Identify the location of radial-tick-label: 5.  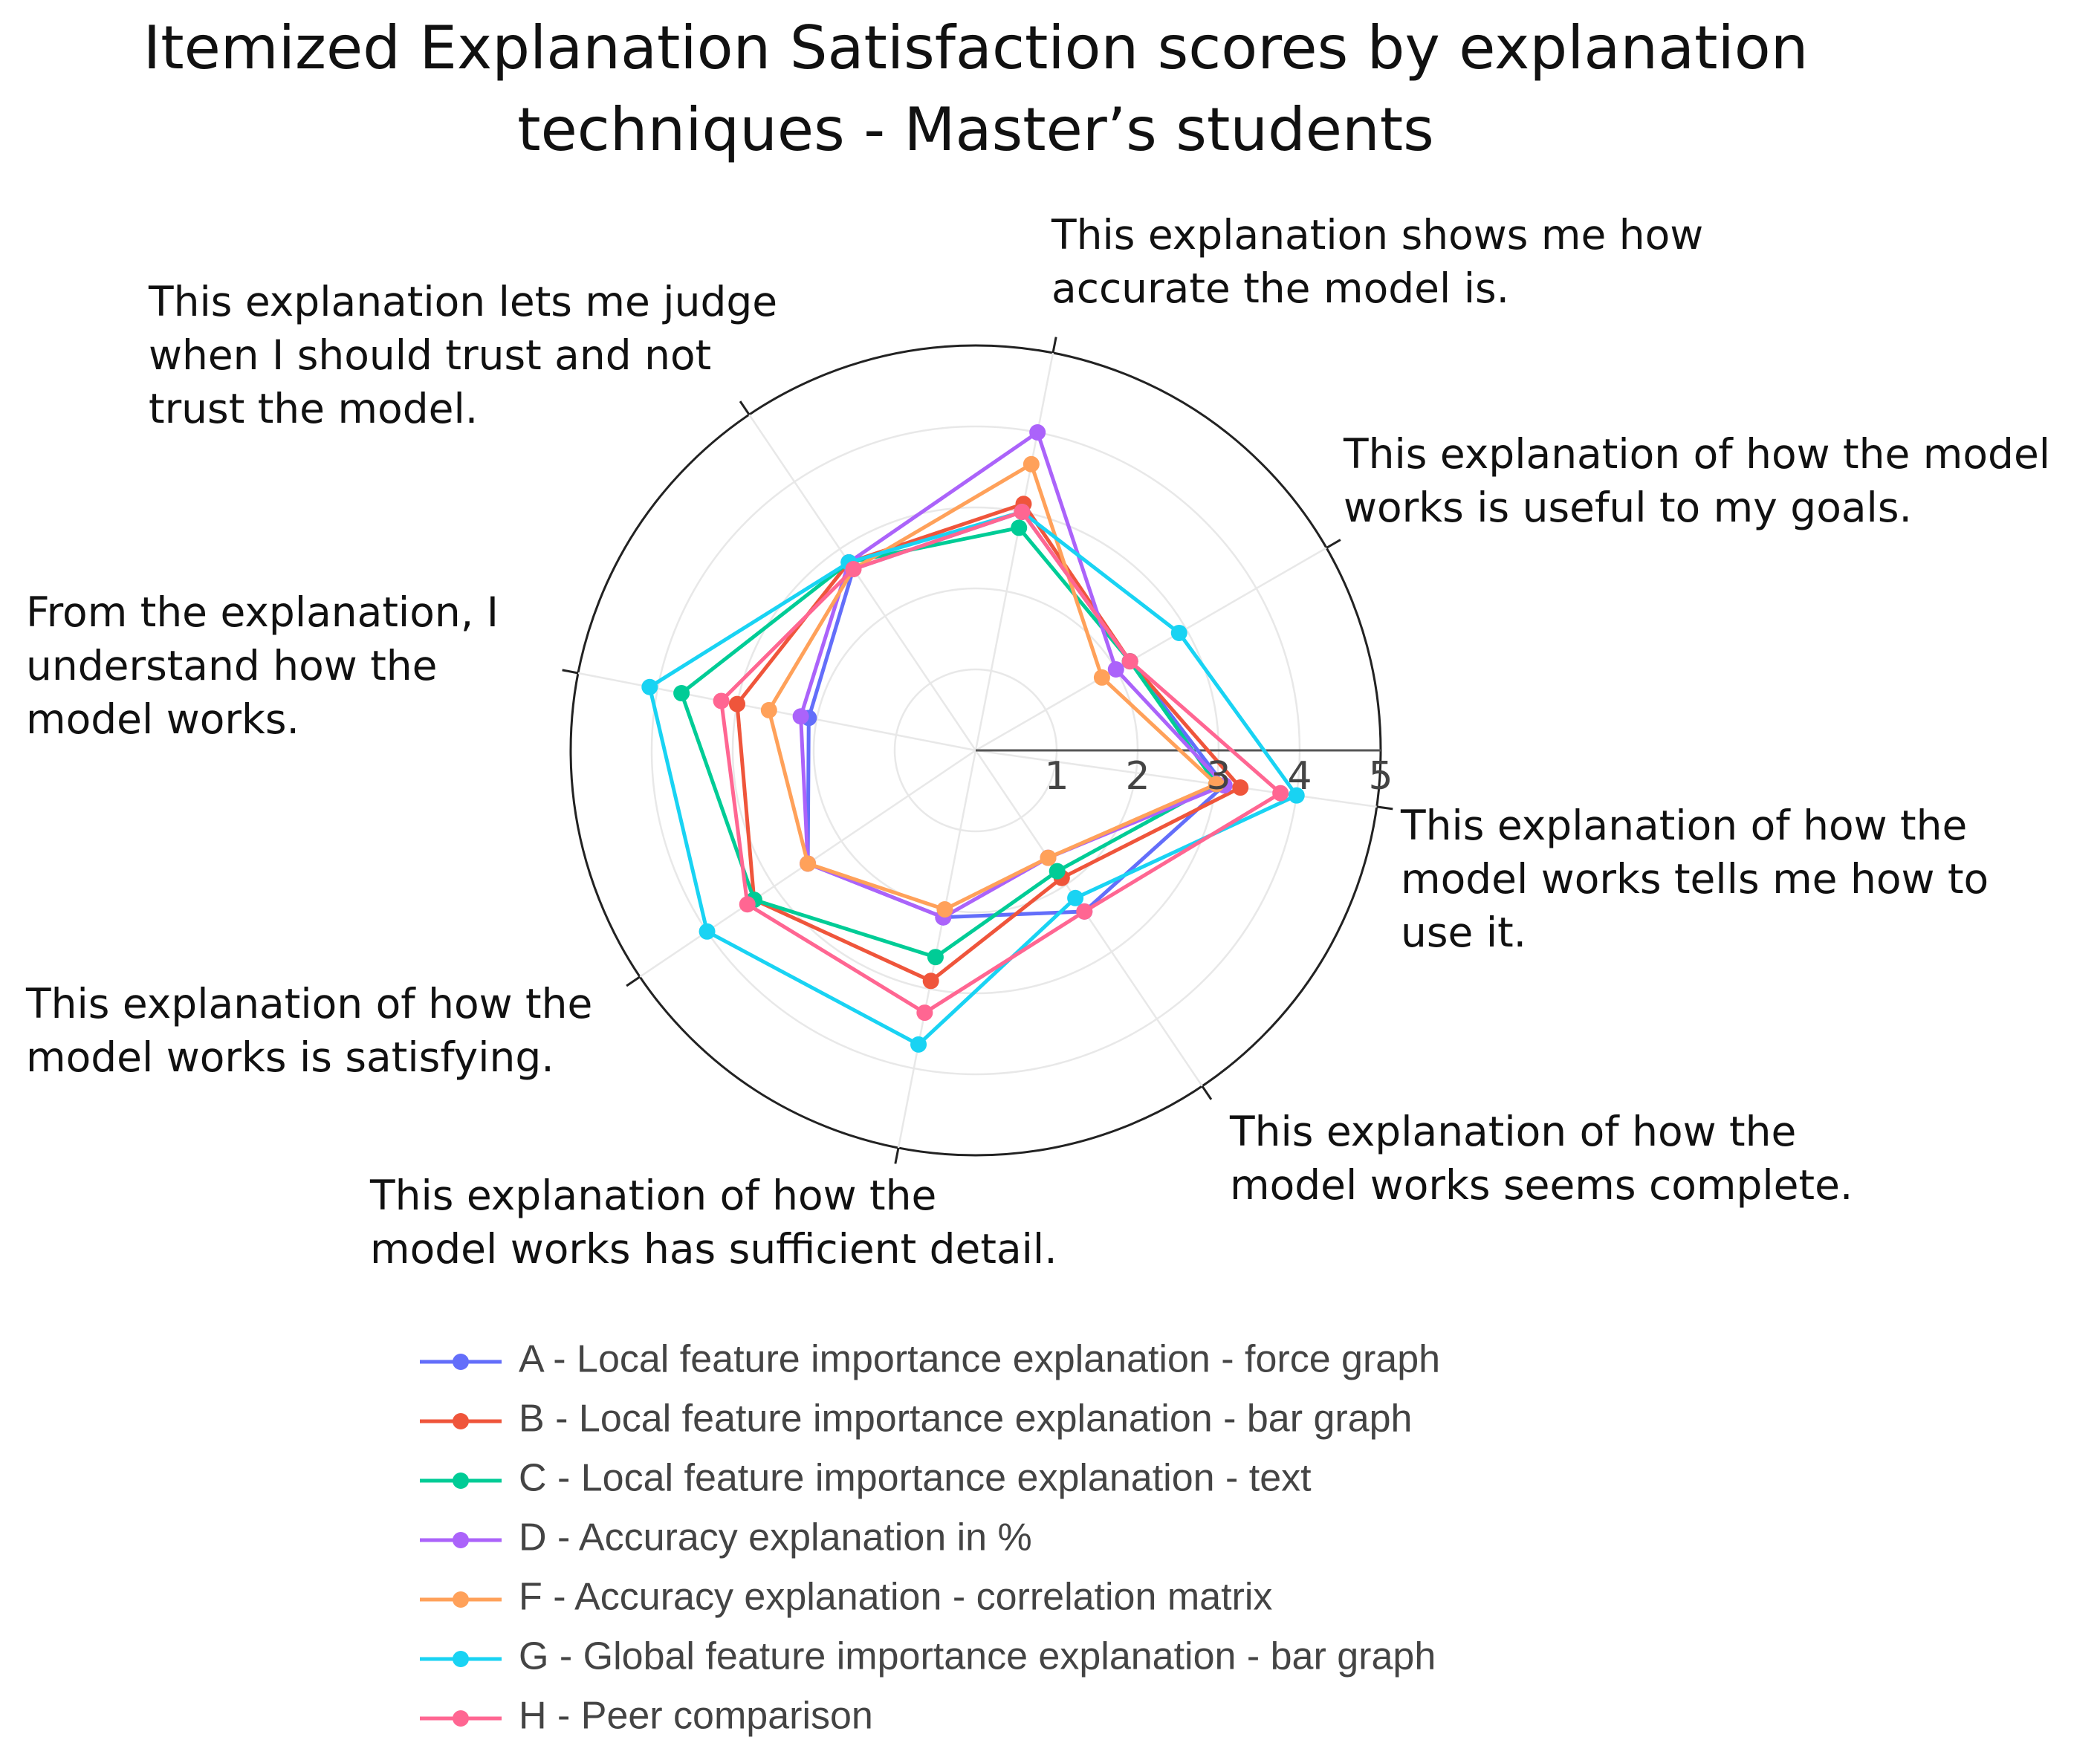
(1380, 776).